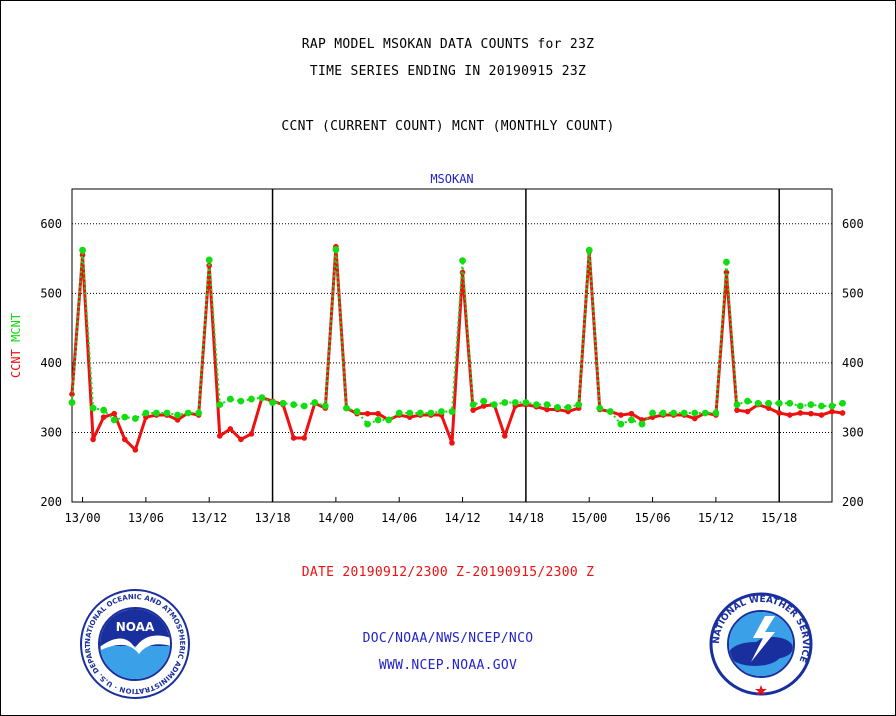  I want to click on y-tick-label-right: 600, so click(853, 224).